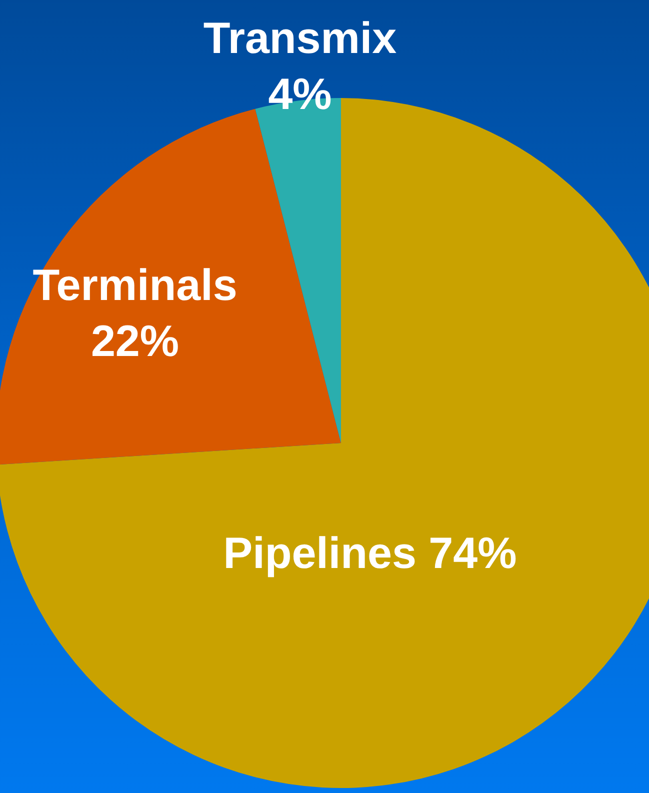 This screenshot has height=793, width=649. I want to click on slice-label: Transmix, so click(300, 38).